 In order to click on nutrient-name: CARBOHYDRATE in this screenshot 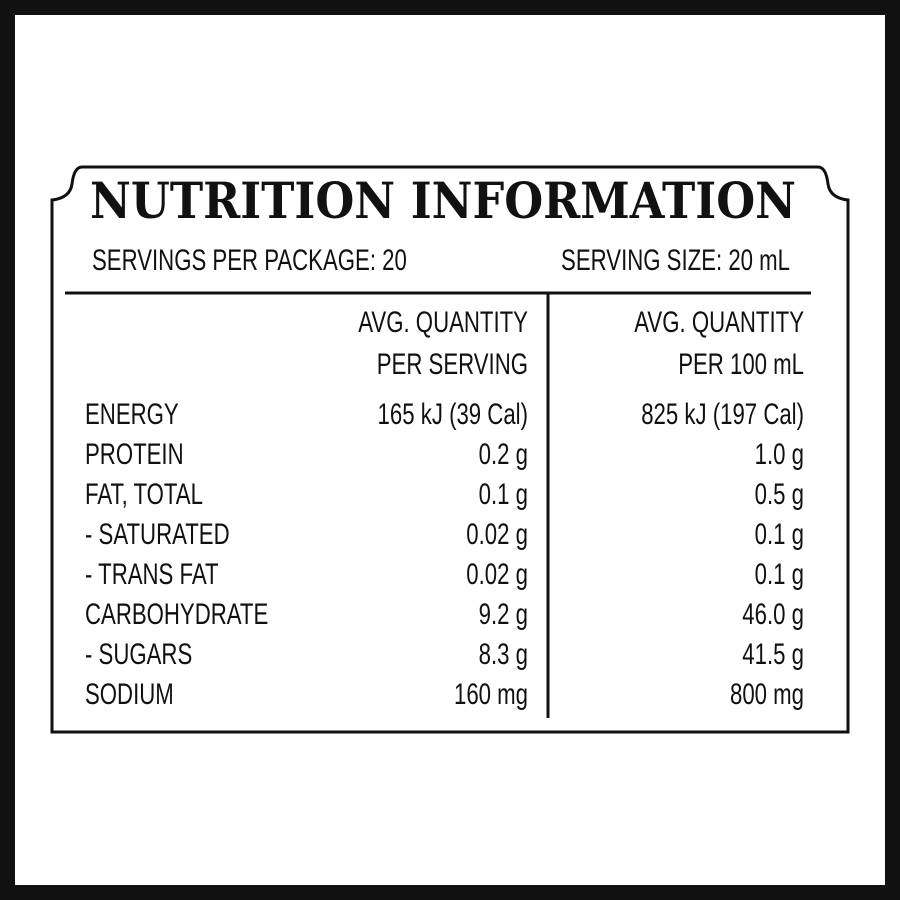, I will do `click(176, 614)`.